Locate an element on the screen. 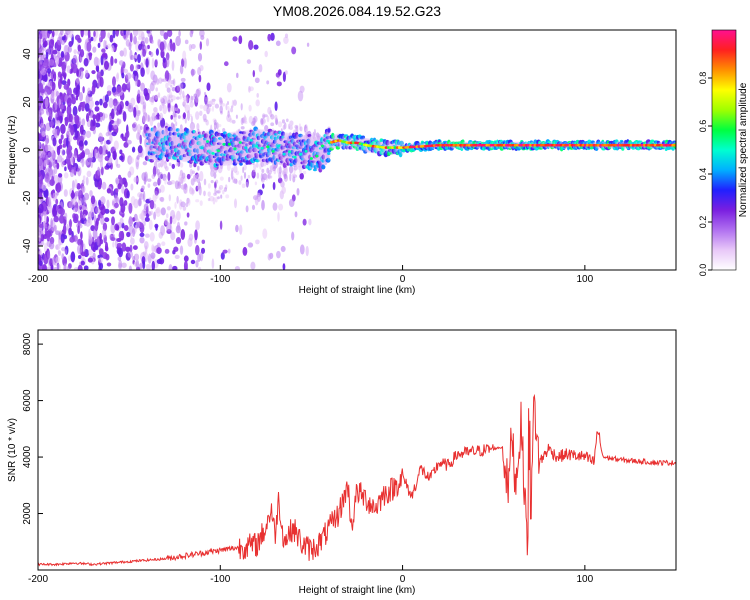 The height and width of the screenshot is (600, 750). snr-x-tick-label: 0 is located at coordinates (403, 579).